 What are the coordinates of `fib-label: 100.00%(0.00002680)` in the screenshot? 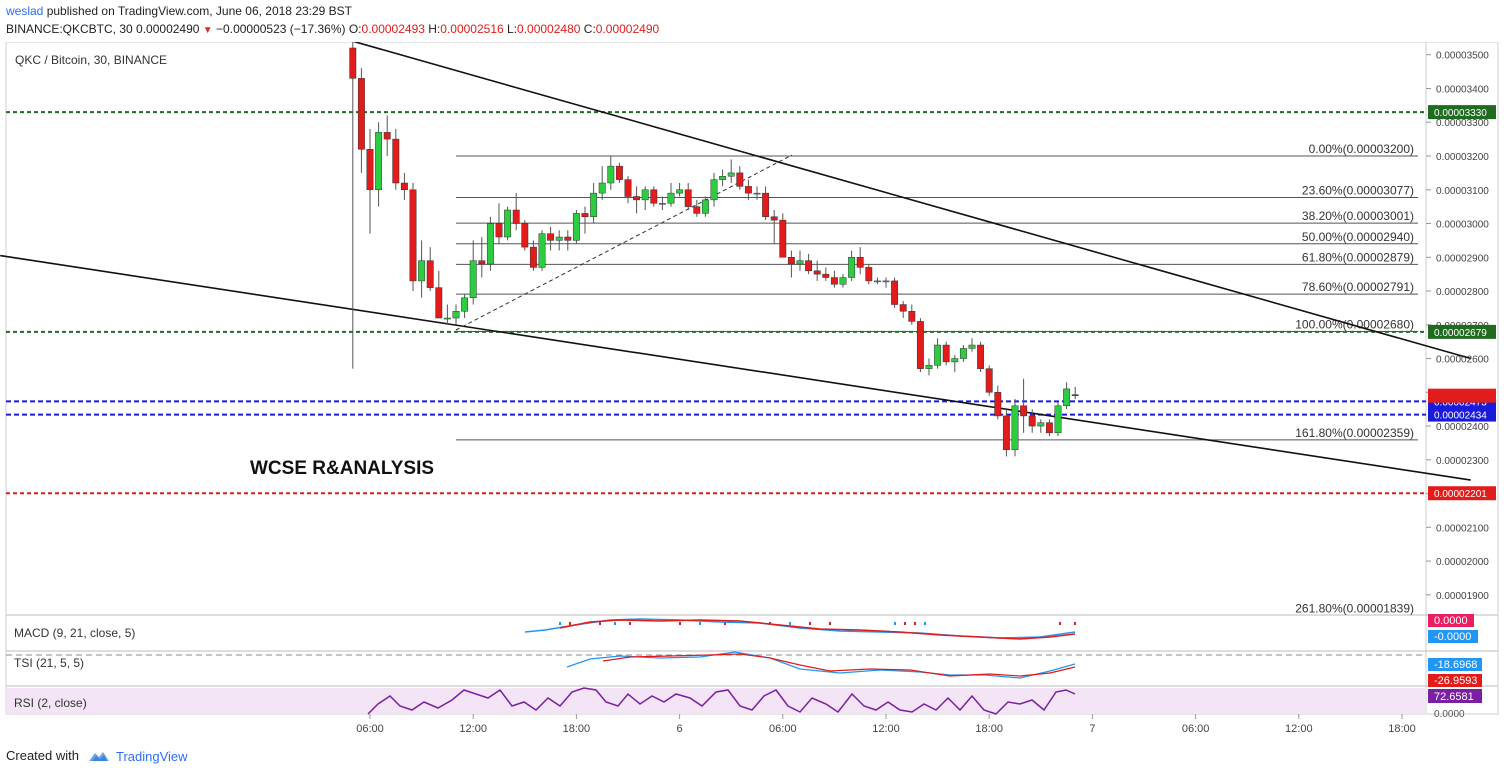 It's located at (1354, 325).